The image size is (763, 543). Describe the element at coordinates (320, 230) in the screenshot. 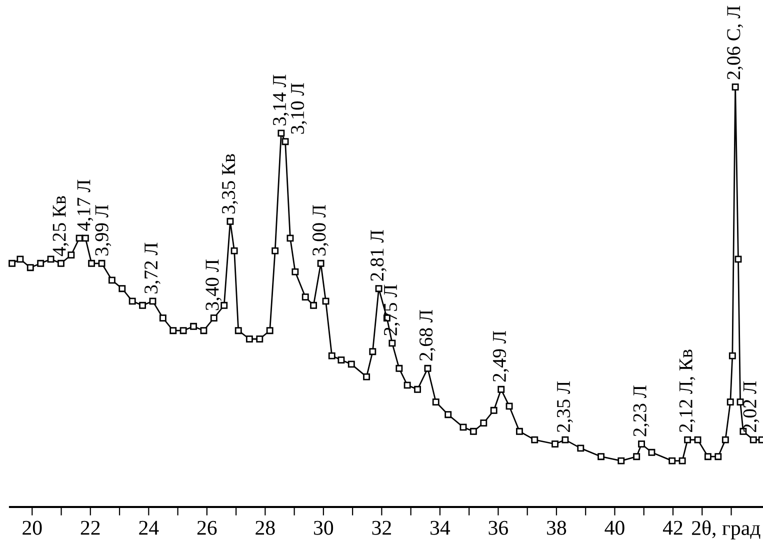

I see `annotation: 3,00 Л` at that location.